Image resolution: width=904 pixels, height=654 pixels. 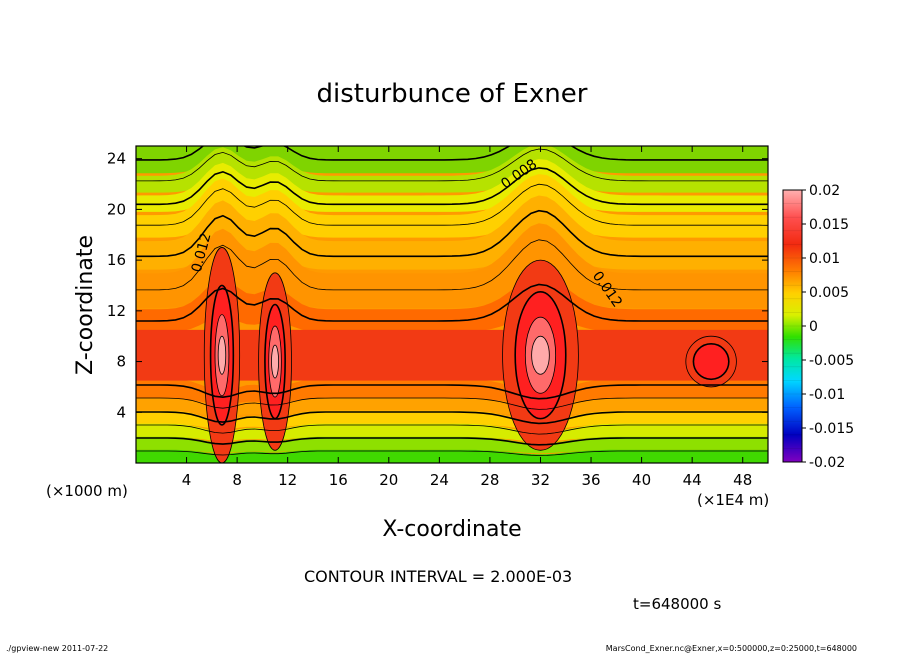 I want to click on time-label: t=648000 s, so click(x=677, y=604).